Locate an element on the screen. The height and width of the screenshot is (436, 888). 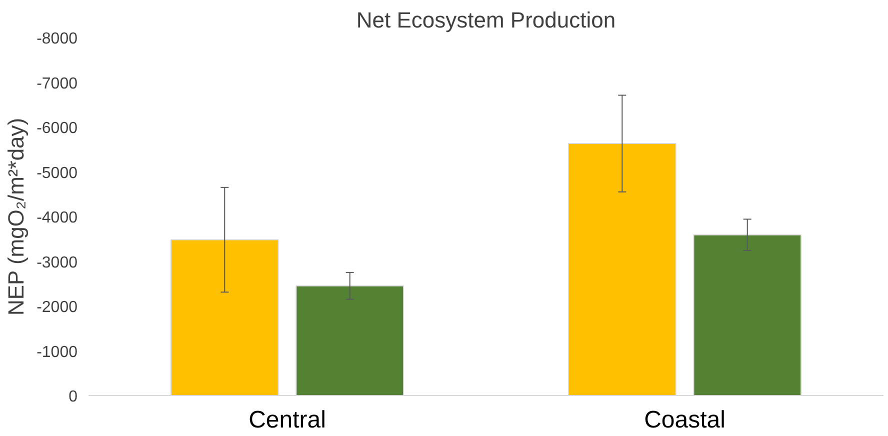
y-tick-label: -5000 is located at coordinates (57, 173).